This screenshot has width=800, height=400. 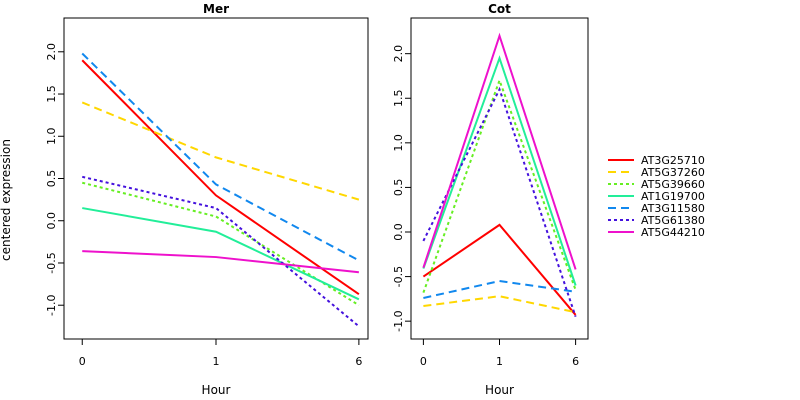 I want to click on legend-label: AT3G25710, so click(x=673, y=160).